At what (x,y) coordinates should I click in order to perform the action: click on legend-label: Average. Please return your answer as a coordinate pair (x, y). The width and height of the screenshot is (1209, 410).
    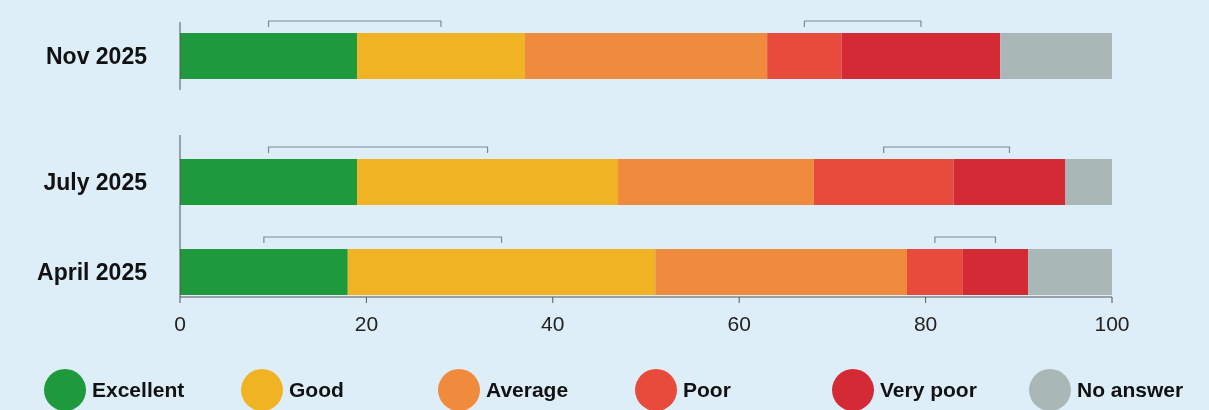
    Looking at the image, I should click on (527, 389).